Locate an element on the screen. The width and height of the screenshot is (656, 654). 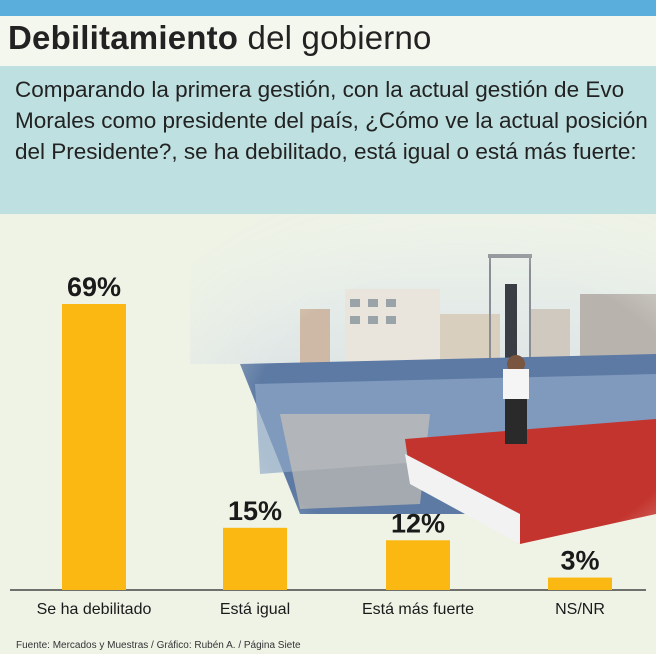
category-label-2: Está más fuerte is located at coordinates (418, 609).